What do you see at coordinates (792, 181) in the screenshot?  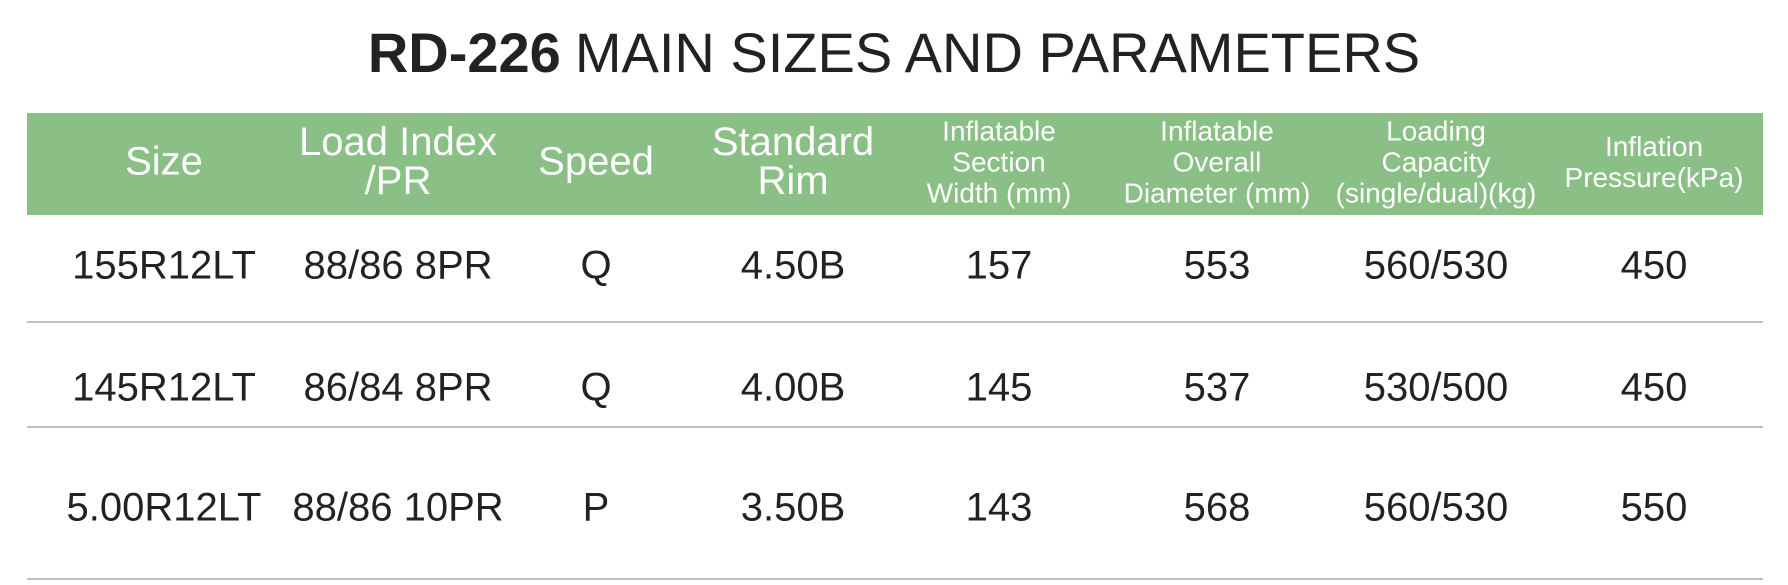 I see `header-cell: Rim` at bounding box center [792, 181].